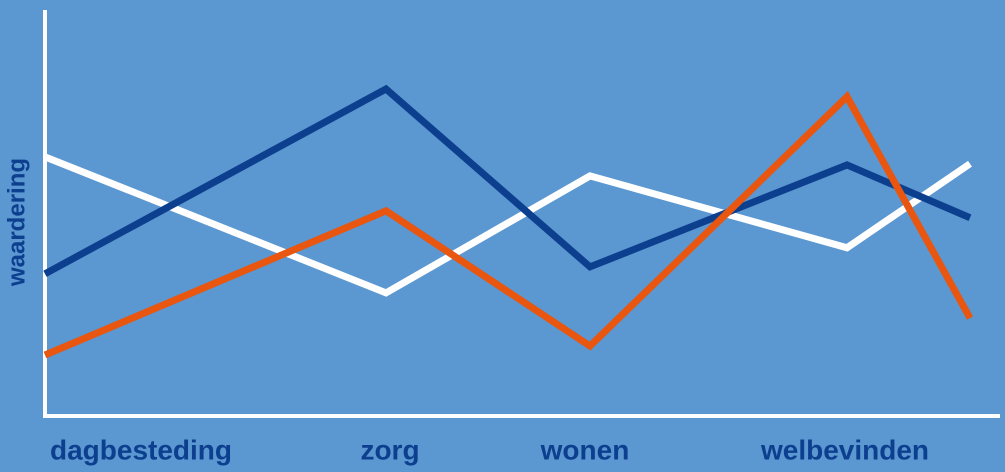 The height and width of the screenshot is (472, 1005). What do you see at coordinates (141, 449) in the screenshot?
I see `x-tick-label: dagbesteding` at bounding box center [141, 449].